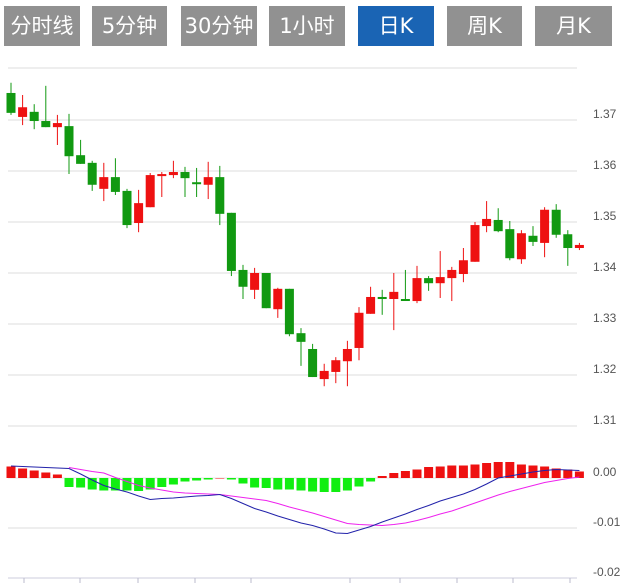  I want to click on macd-y-tick-label: -0.01, so click(607, 522).